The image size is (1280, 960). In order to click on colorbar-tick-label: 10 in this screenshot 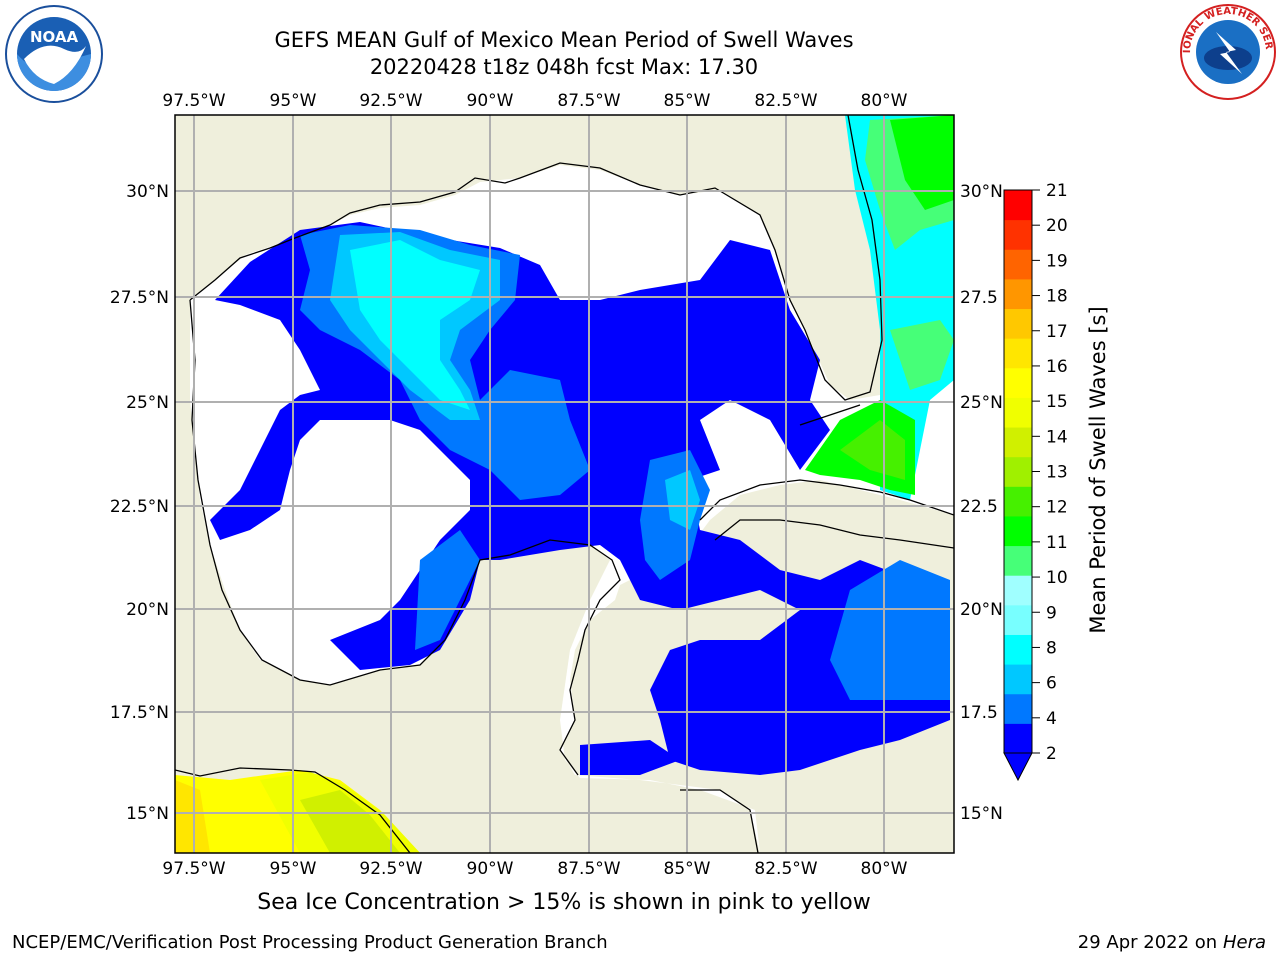, I will do `click(1057, 578)`.